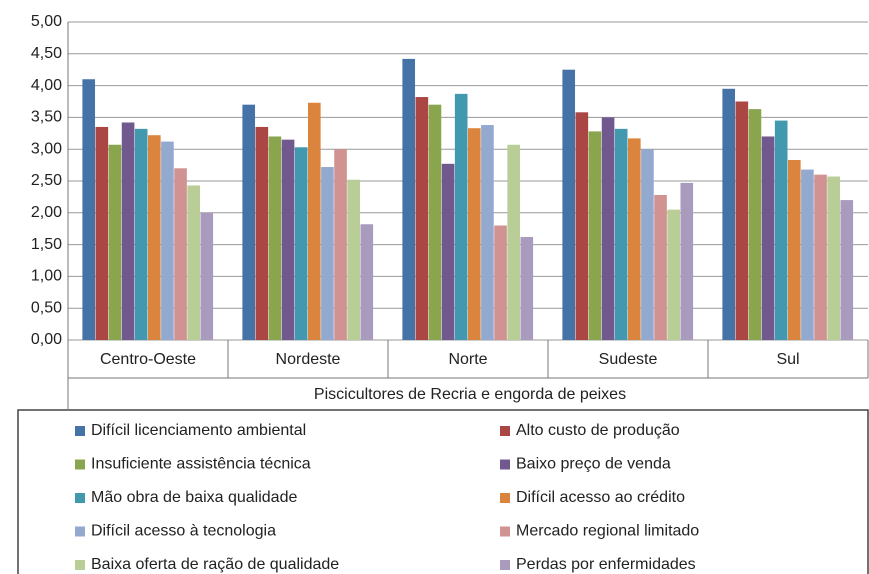  I want to click on y-tick-label: 2,00, so click(46, 212).